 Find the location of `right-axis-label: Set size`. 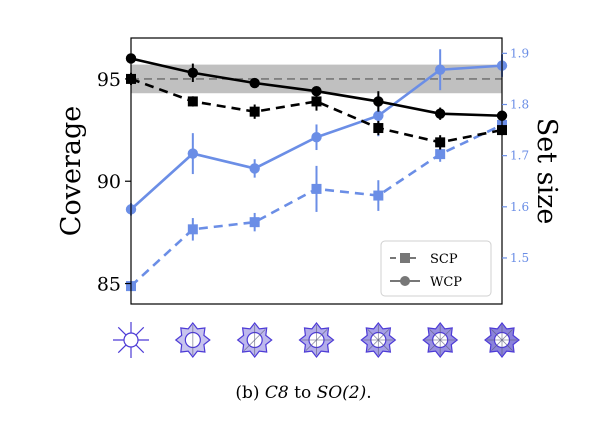

right-axis-label: Set size is located at coordinates (546, 171).